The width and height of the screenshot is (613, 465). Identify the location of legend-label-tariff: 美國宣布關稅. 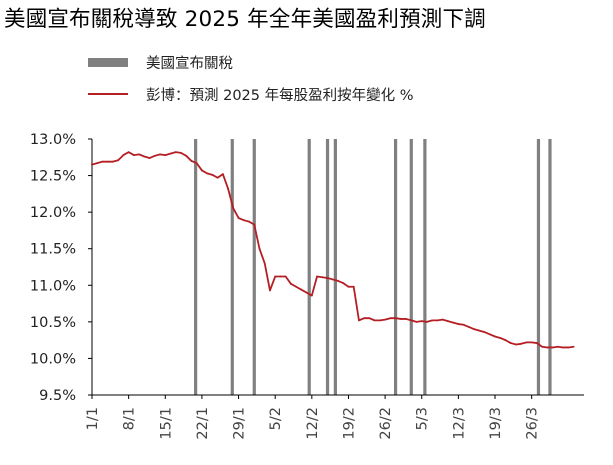
(189, 63).